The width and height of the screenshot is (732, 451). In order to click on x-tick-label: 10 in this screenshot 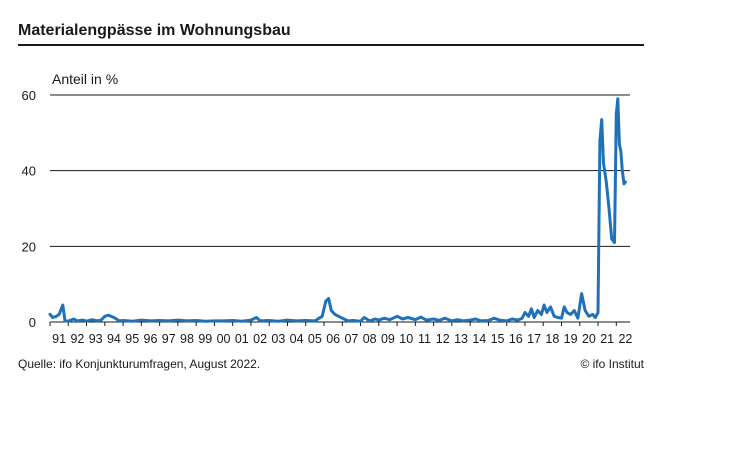, I will do `click(406, 339)`.